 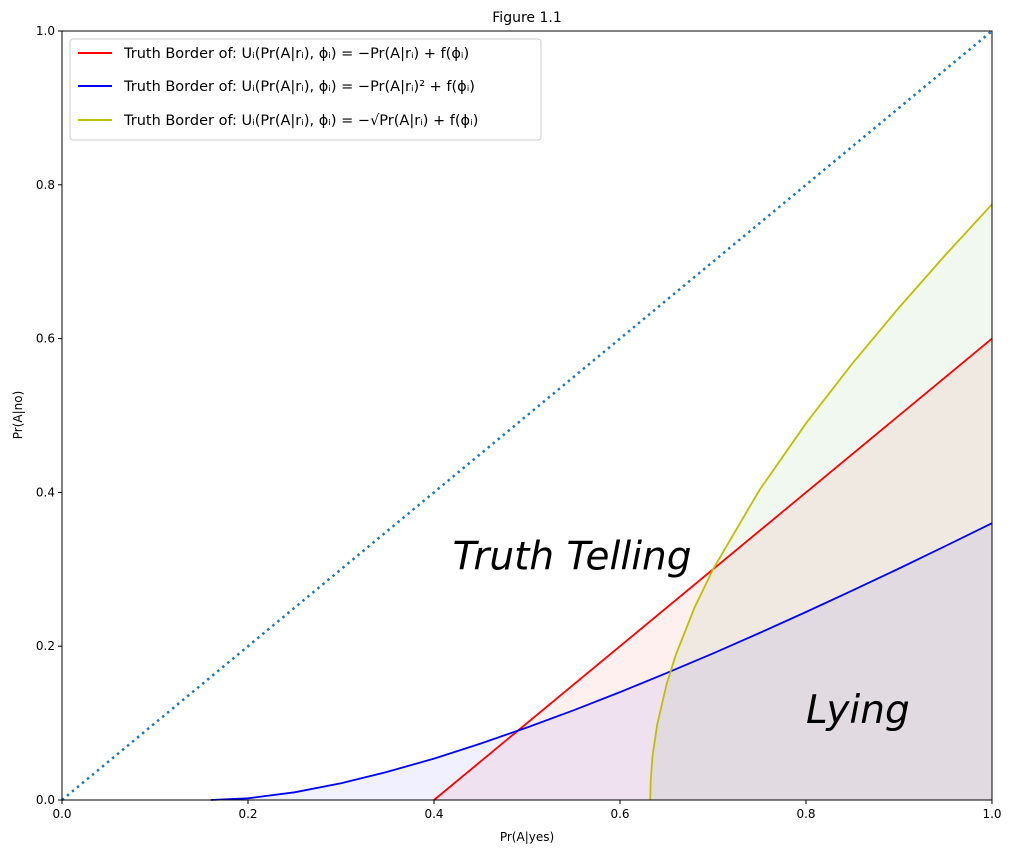 I want to click on annotation-lying: Lying, so click(x=858, y=710).